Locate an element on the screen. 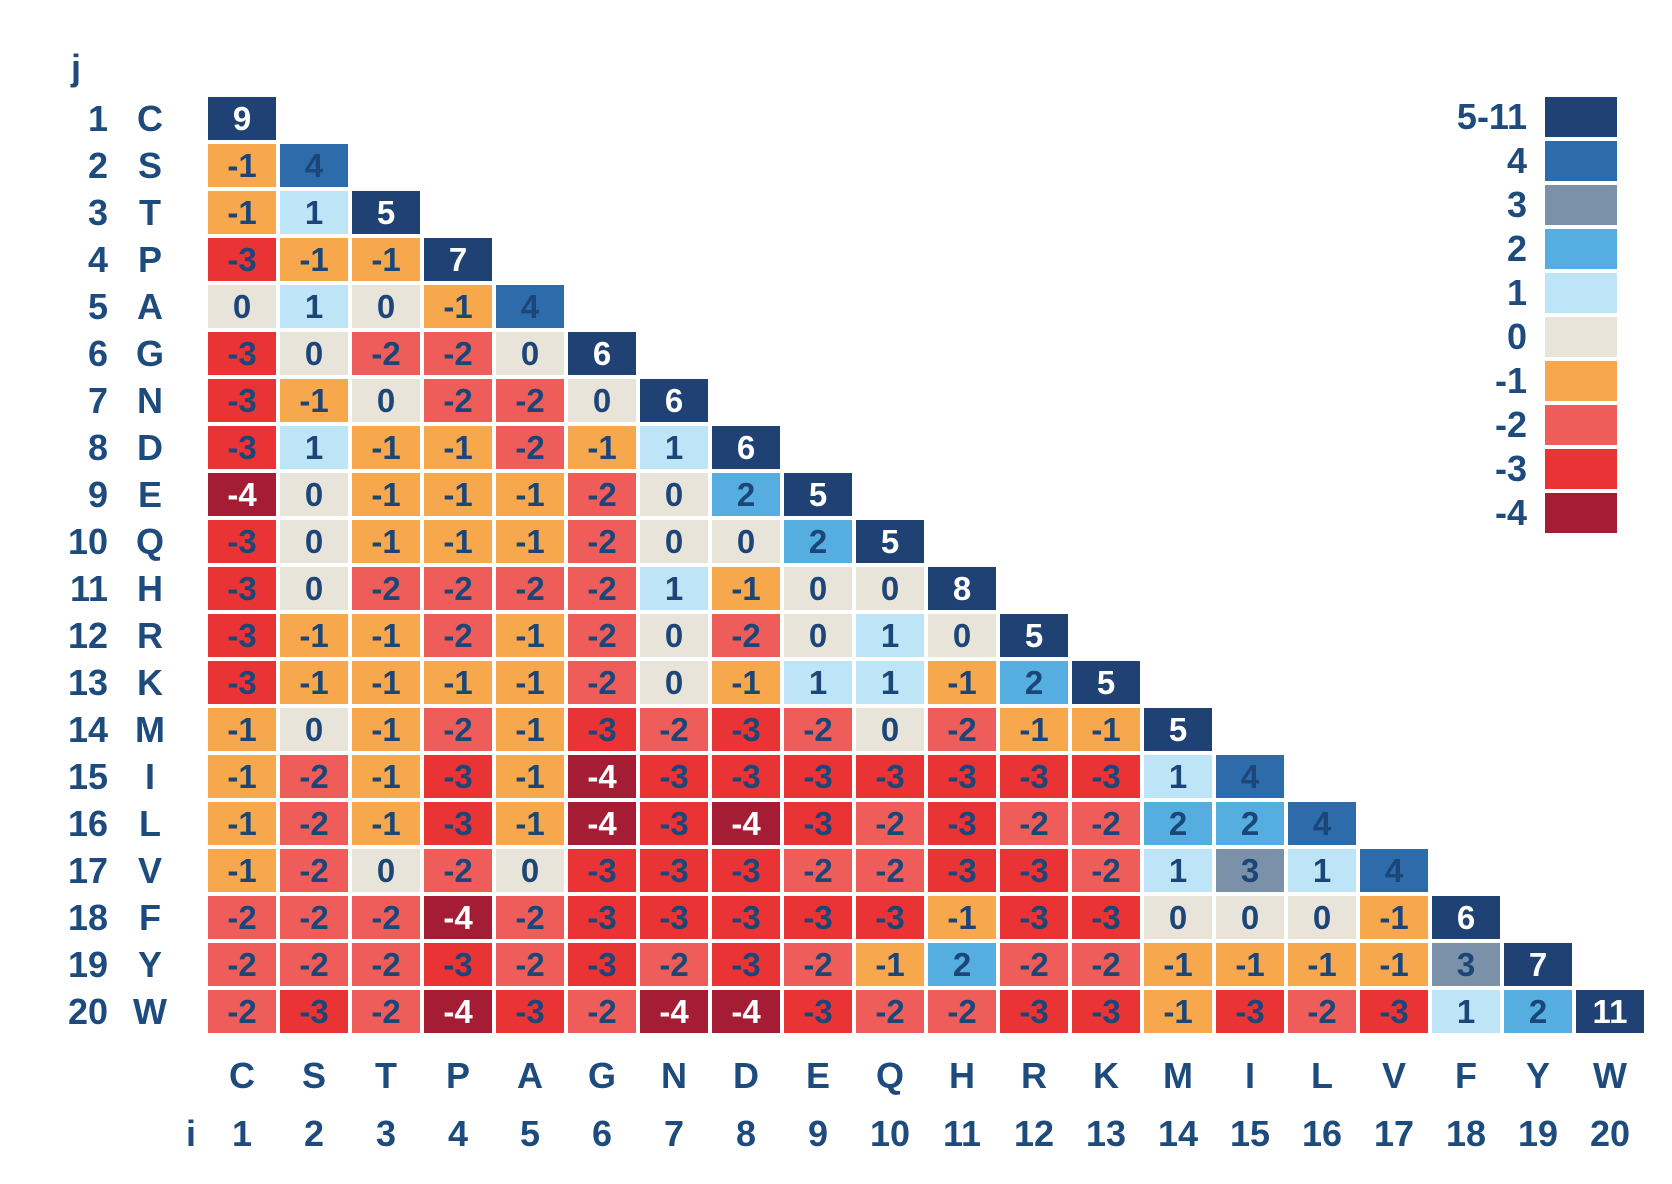  legend-label: 2 is located at coordinates (1516, 248).